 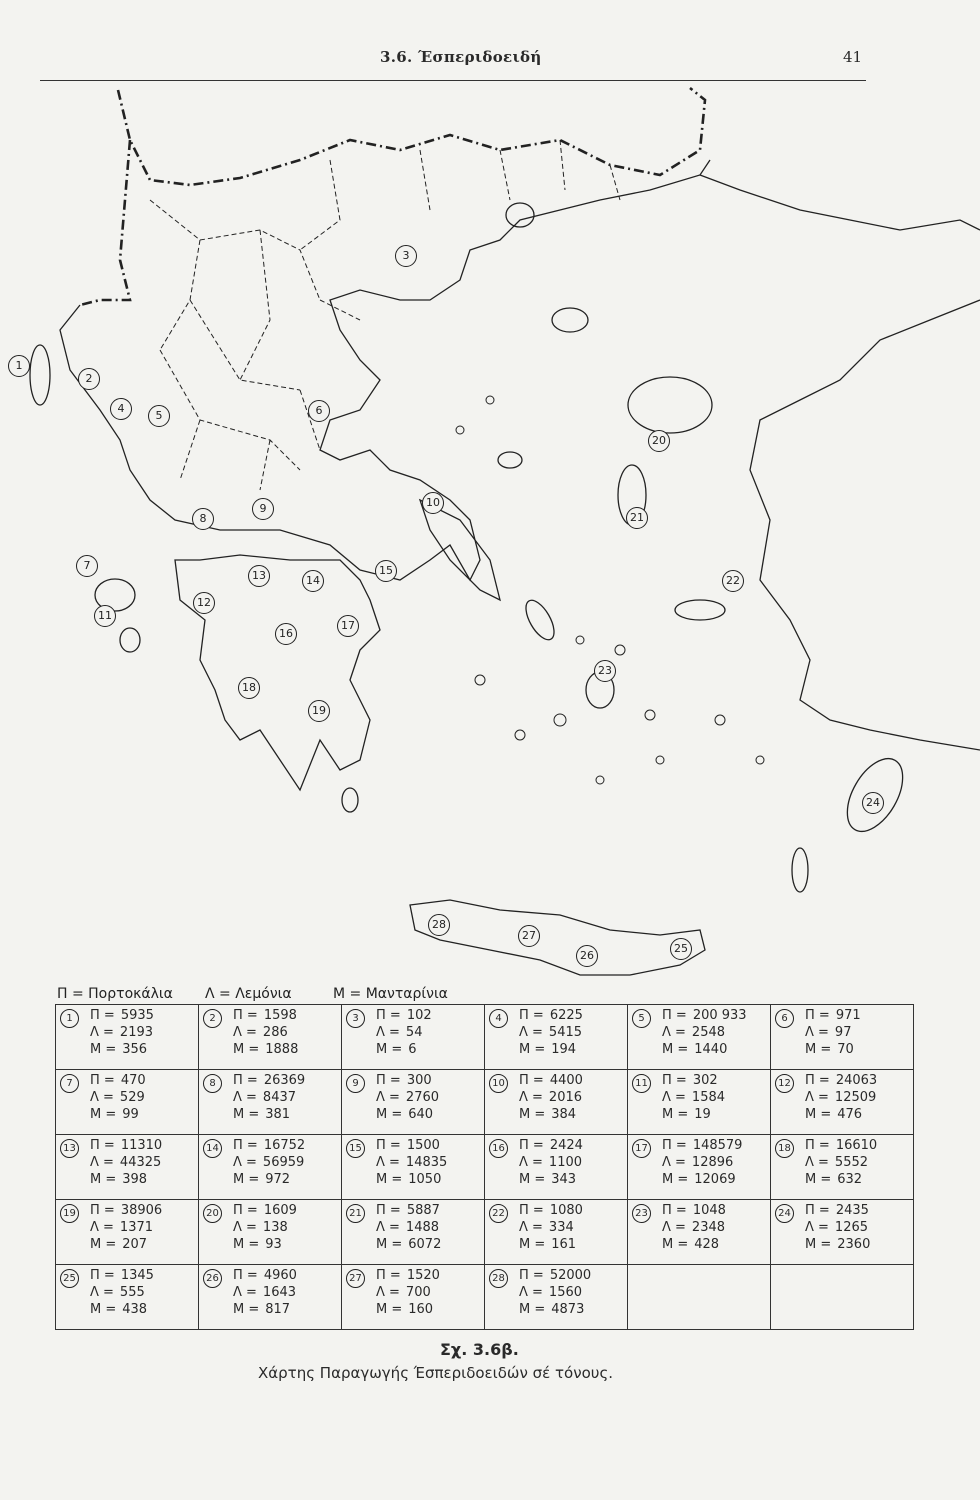 I want to click on region-number: 17, so click(x=641, y=1148).